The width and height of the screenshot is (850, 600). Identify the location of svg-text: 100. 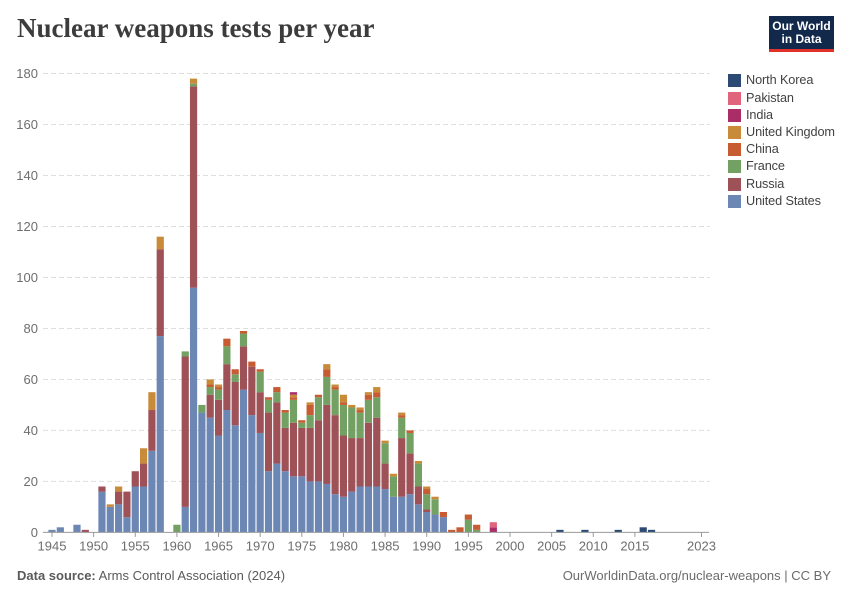
(27, 277).